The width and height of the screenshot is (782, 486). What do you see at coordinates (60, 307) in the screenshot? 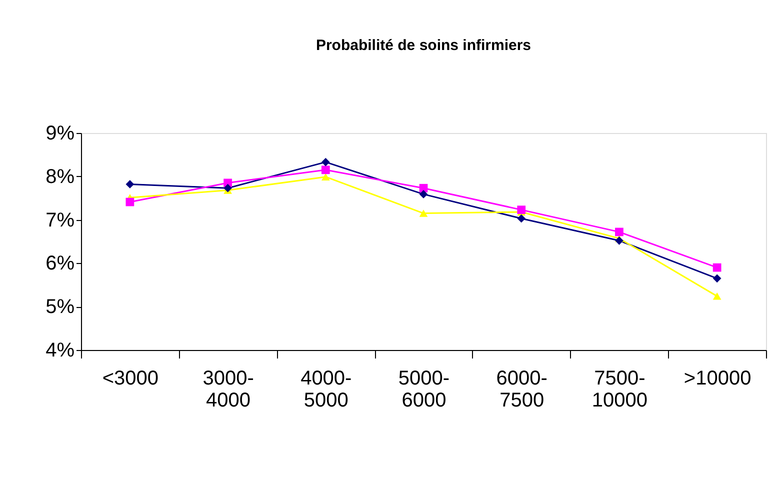
I see `y-tick-label: 5%` at bounding box center [60, 307].